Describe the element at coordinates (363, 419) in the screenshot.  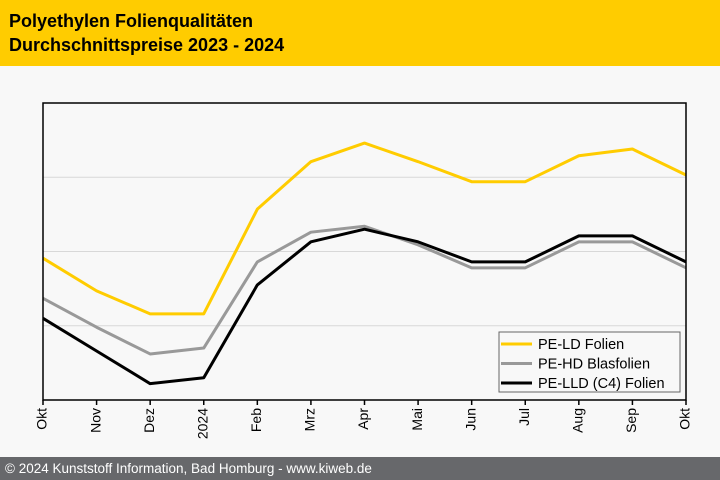
I see `x-tick-label: Apr` at that location.